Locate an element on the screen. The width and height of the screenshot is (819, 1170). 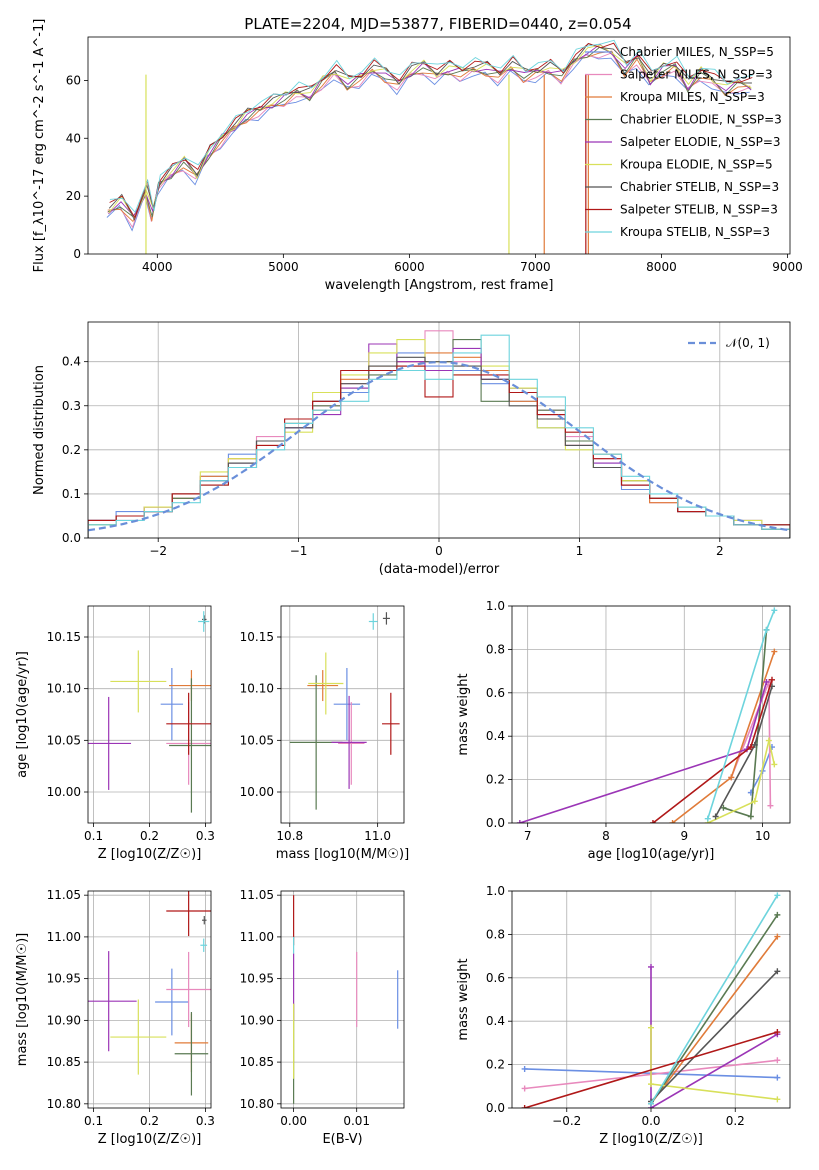
x-tick-label: −2 is located at coordinates (158, 551).